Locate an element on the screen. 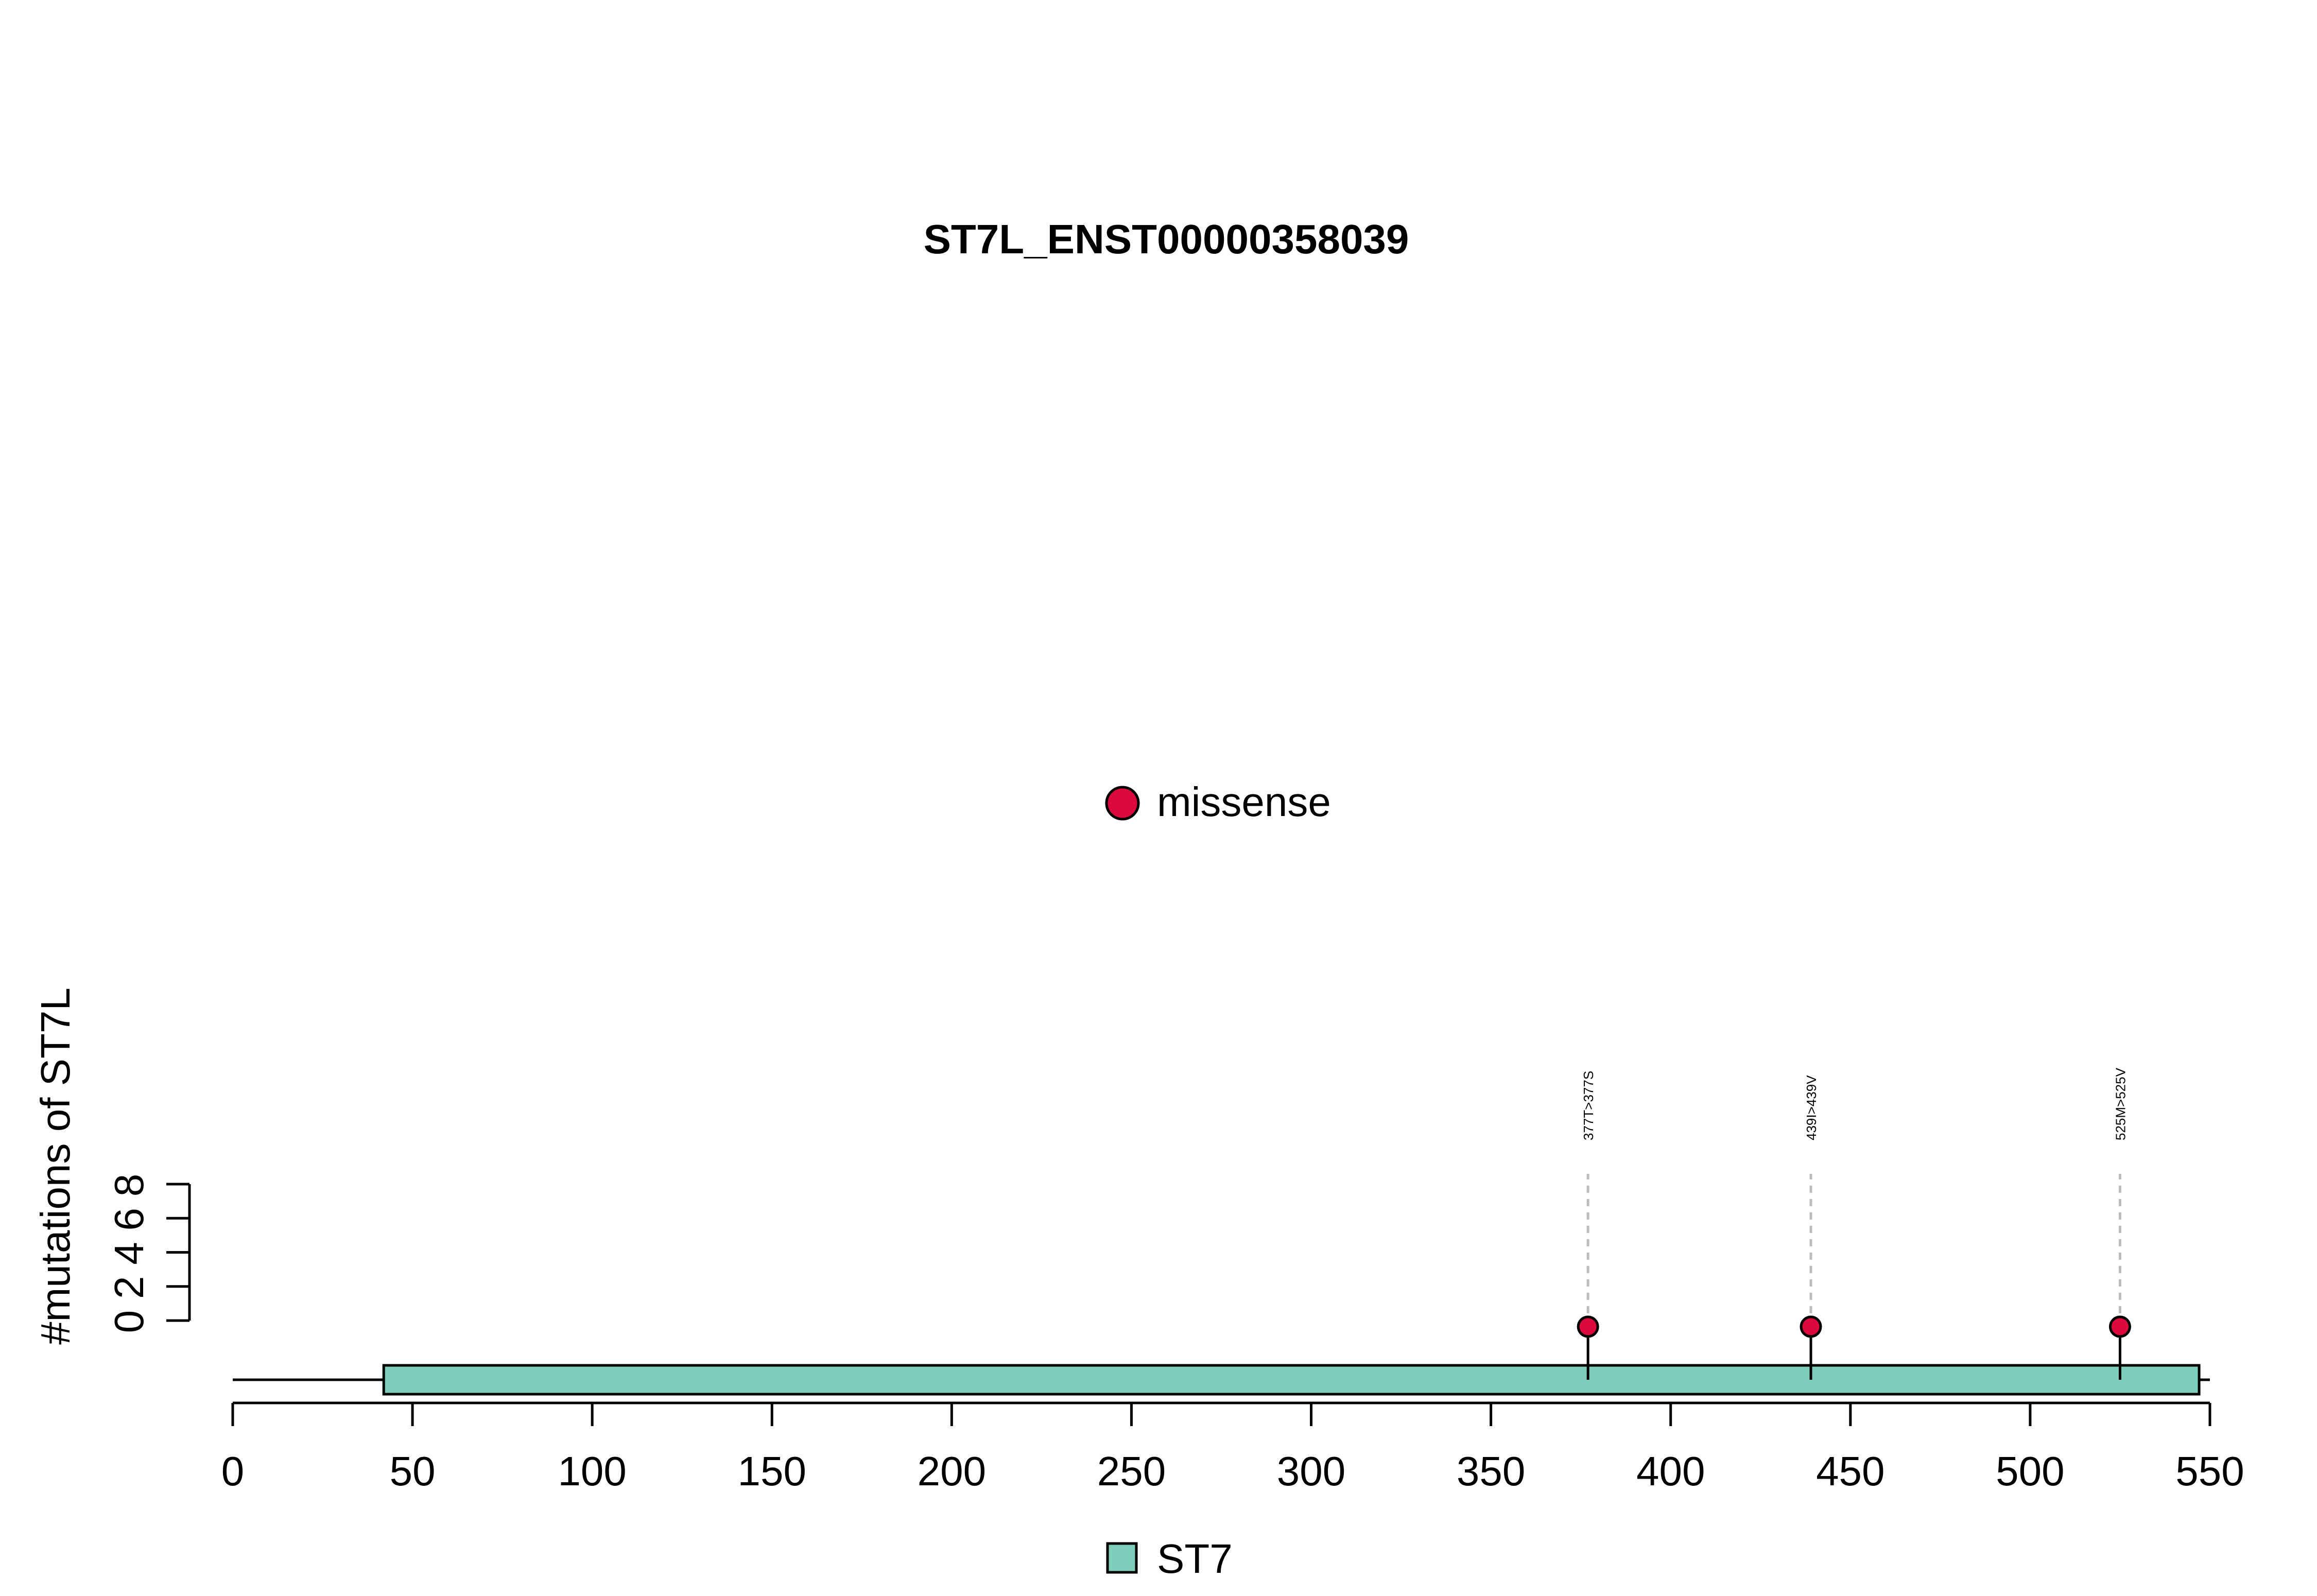 The image size is (2317, 1596). mutation-label: 377T>377S is located at coordinates (1588, 1106).